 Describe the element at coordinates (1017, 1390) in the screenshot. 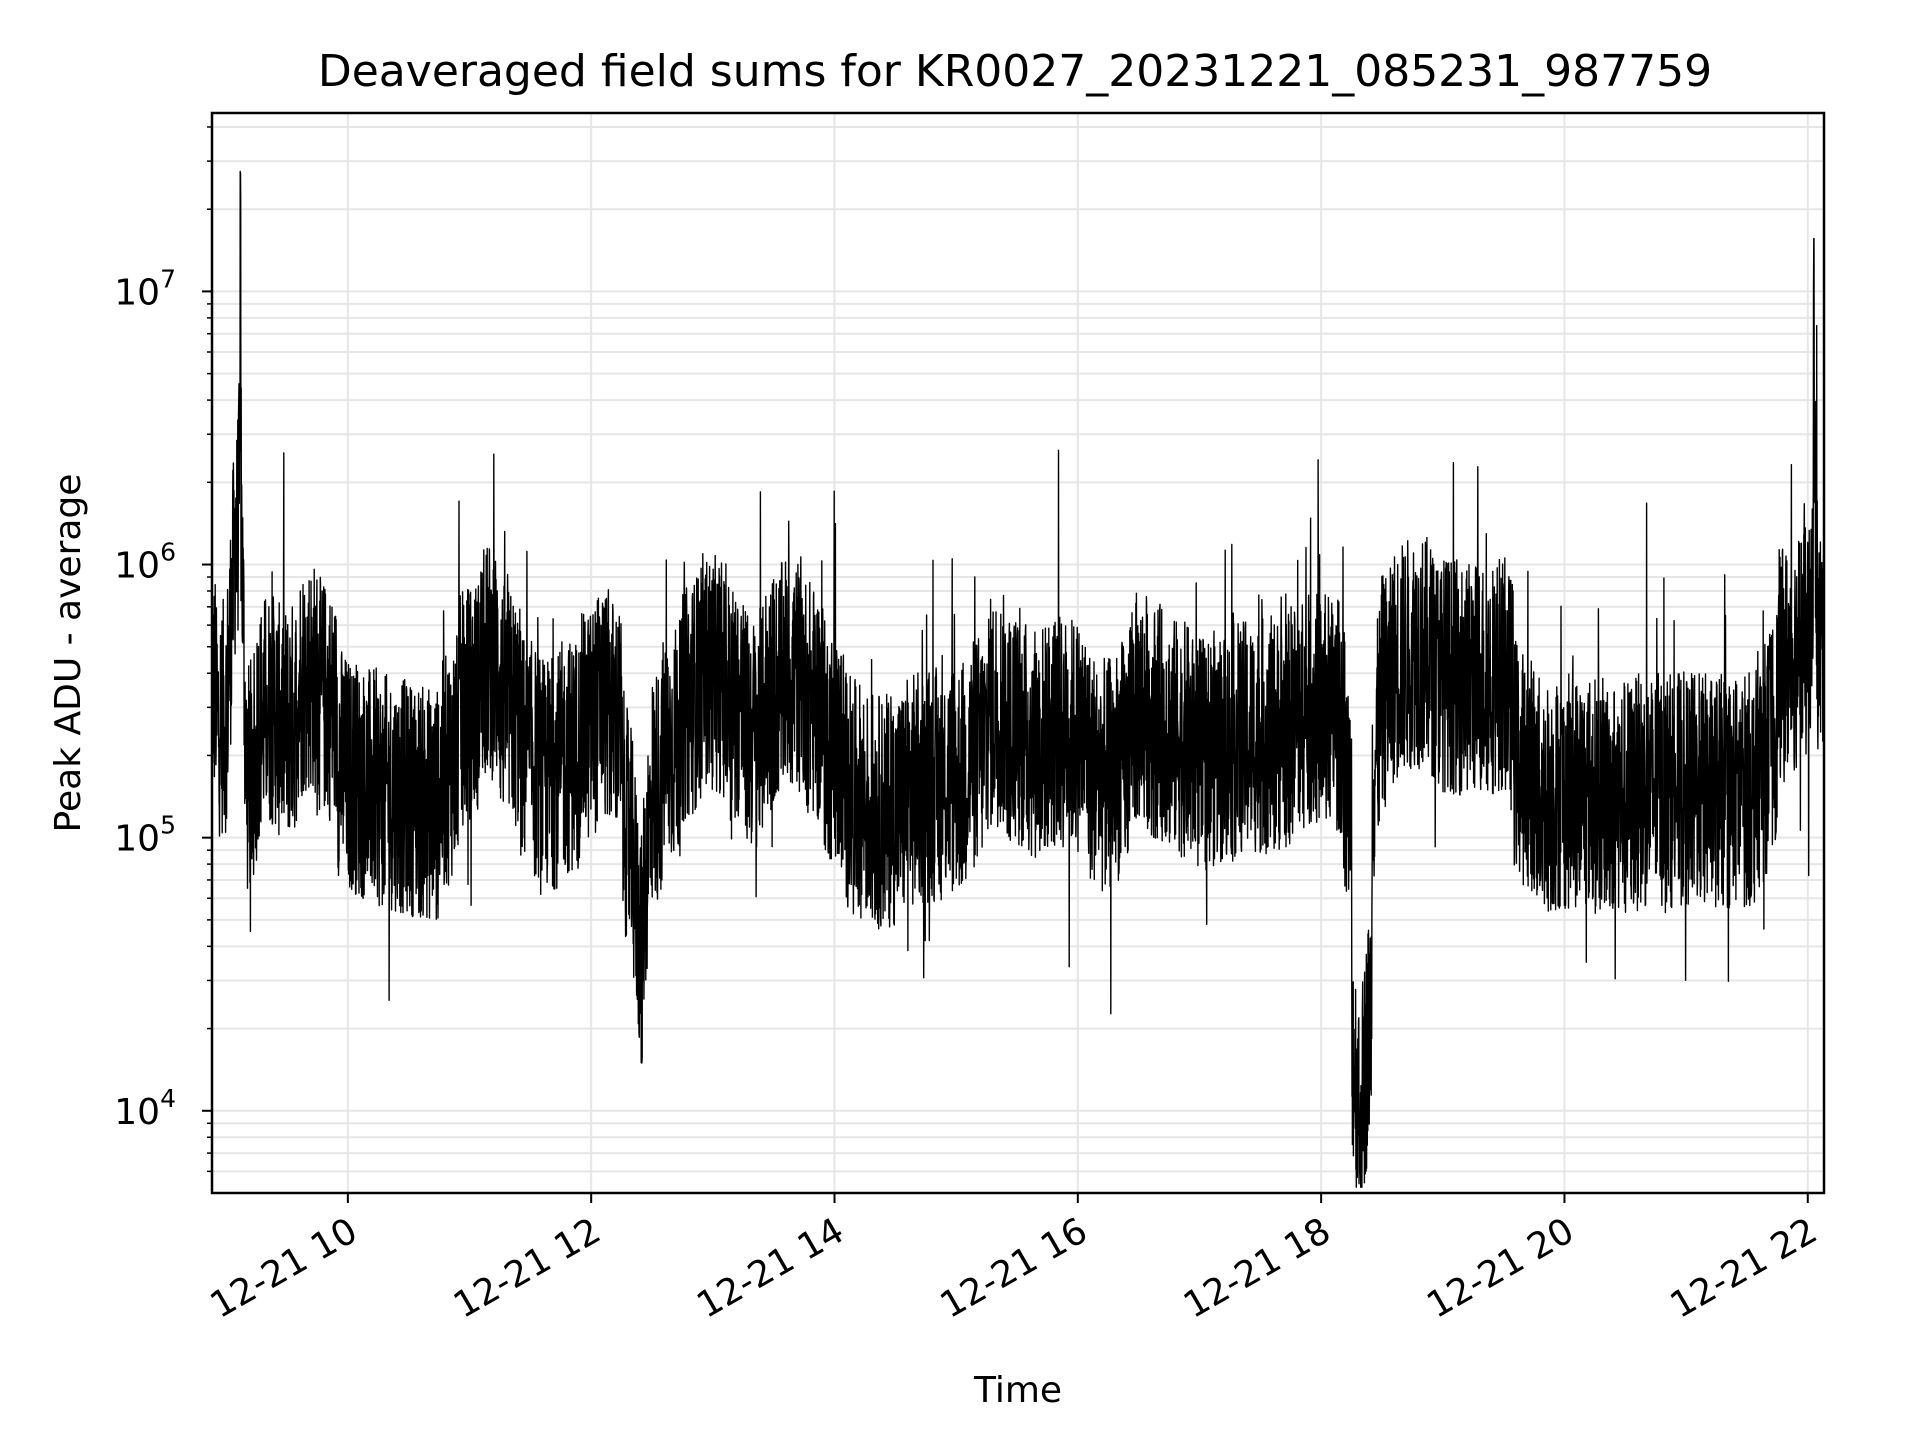

I see `x-axis-label: Time` at that location.